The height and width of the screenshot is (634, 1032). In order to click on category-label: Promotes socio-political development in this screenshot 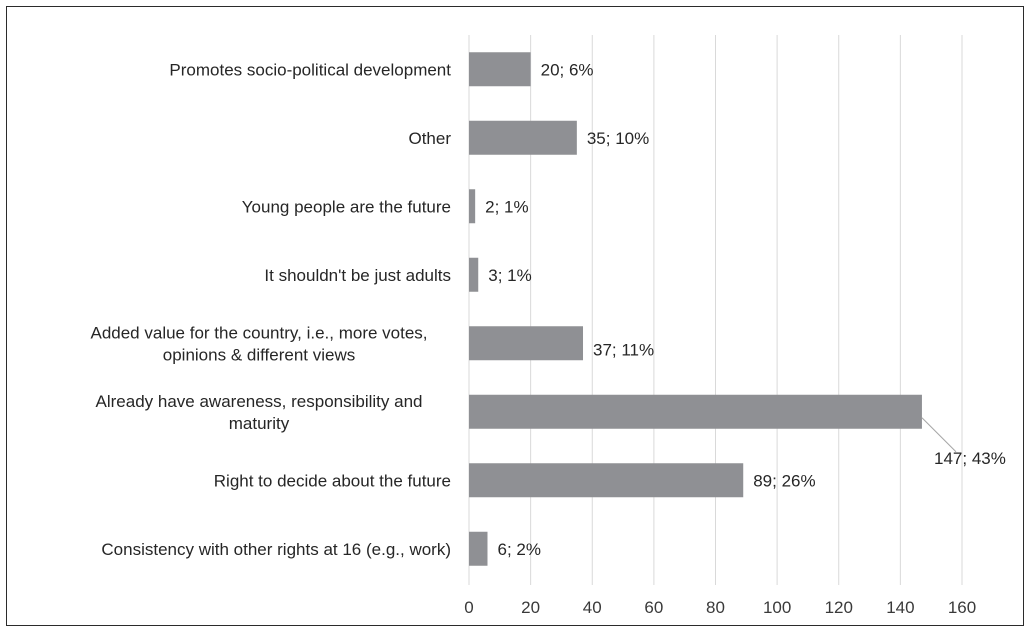, I will do `click(310, 69)`.